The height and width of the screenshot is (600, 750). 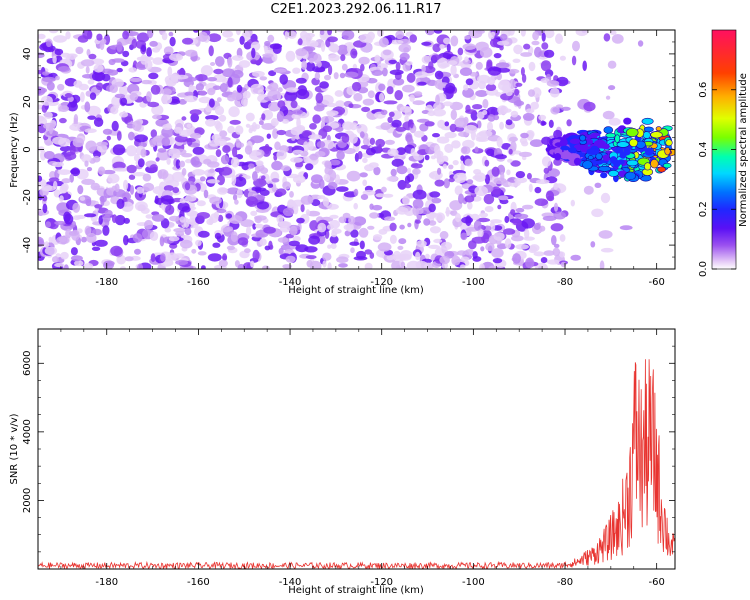 I want to click on colorbar-title: Normalized spectral amplitude, so click(x=743, y=150).